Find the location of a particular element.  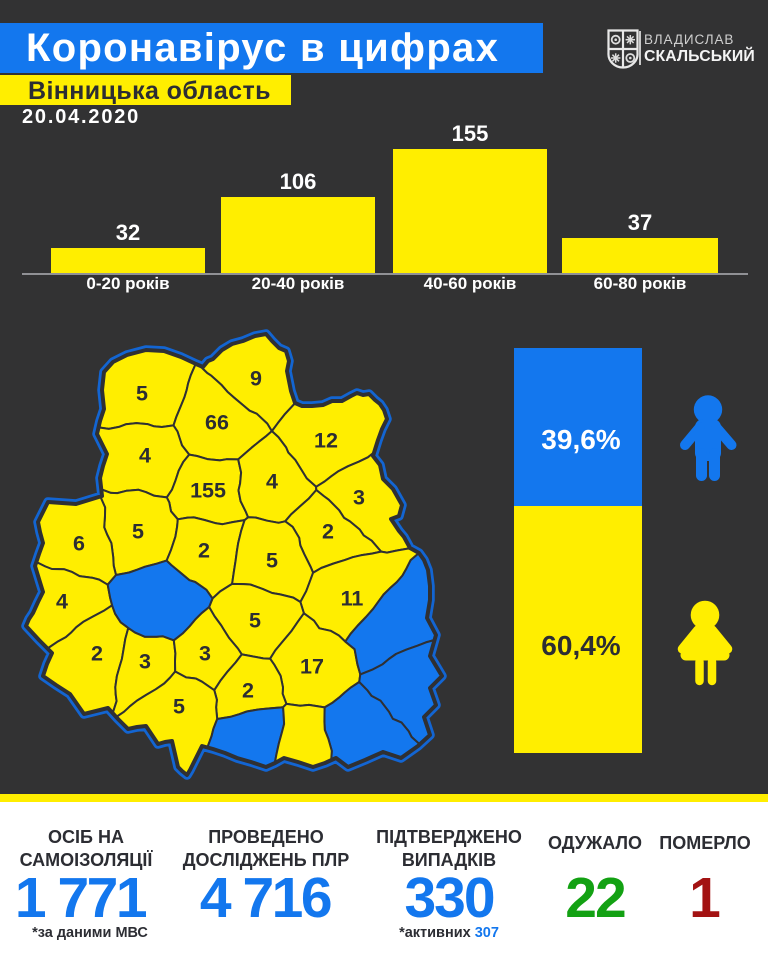

svg-text: 11 is located at coordinates (352, 599).